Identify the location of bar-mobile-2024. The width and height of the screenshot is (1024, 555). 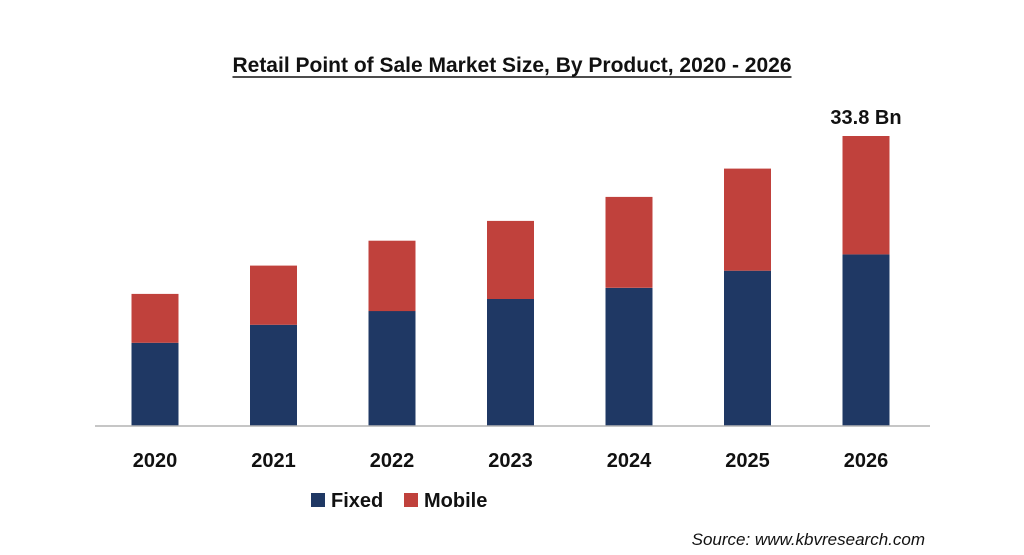
(629, 242).